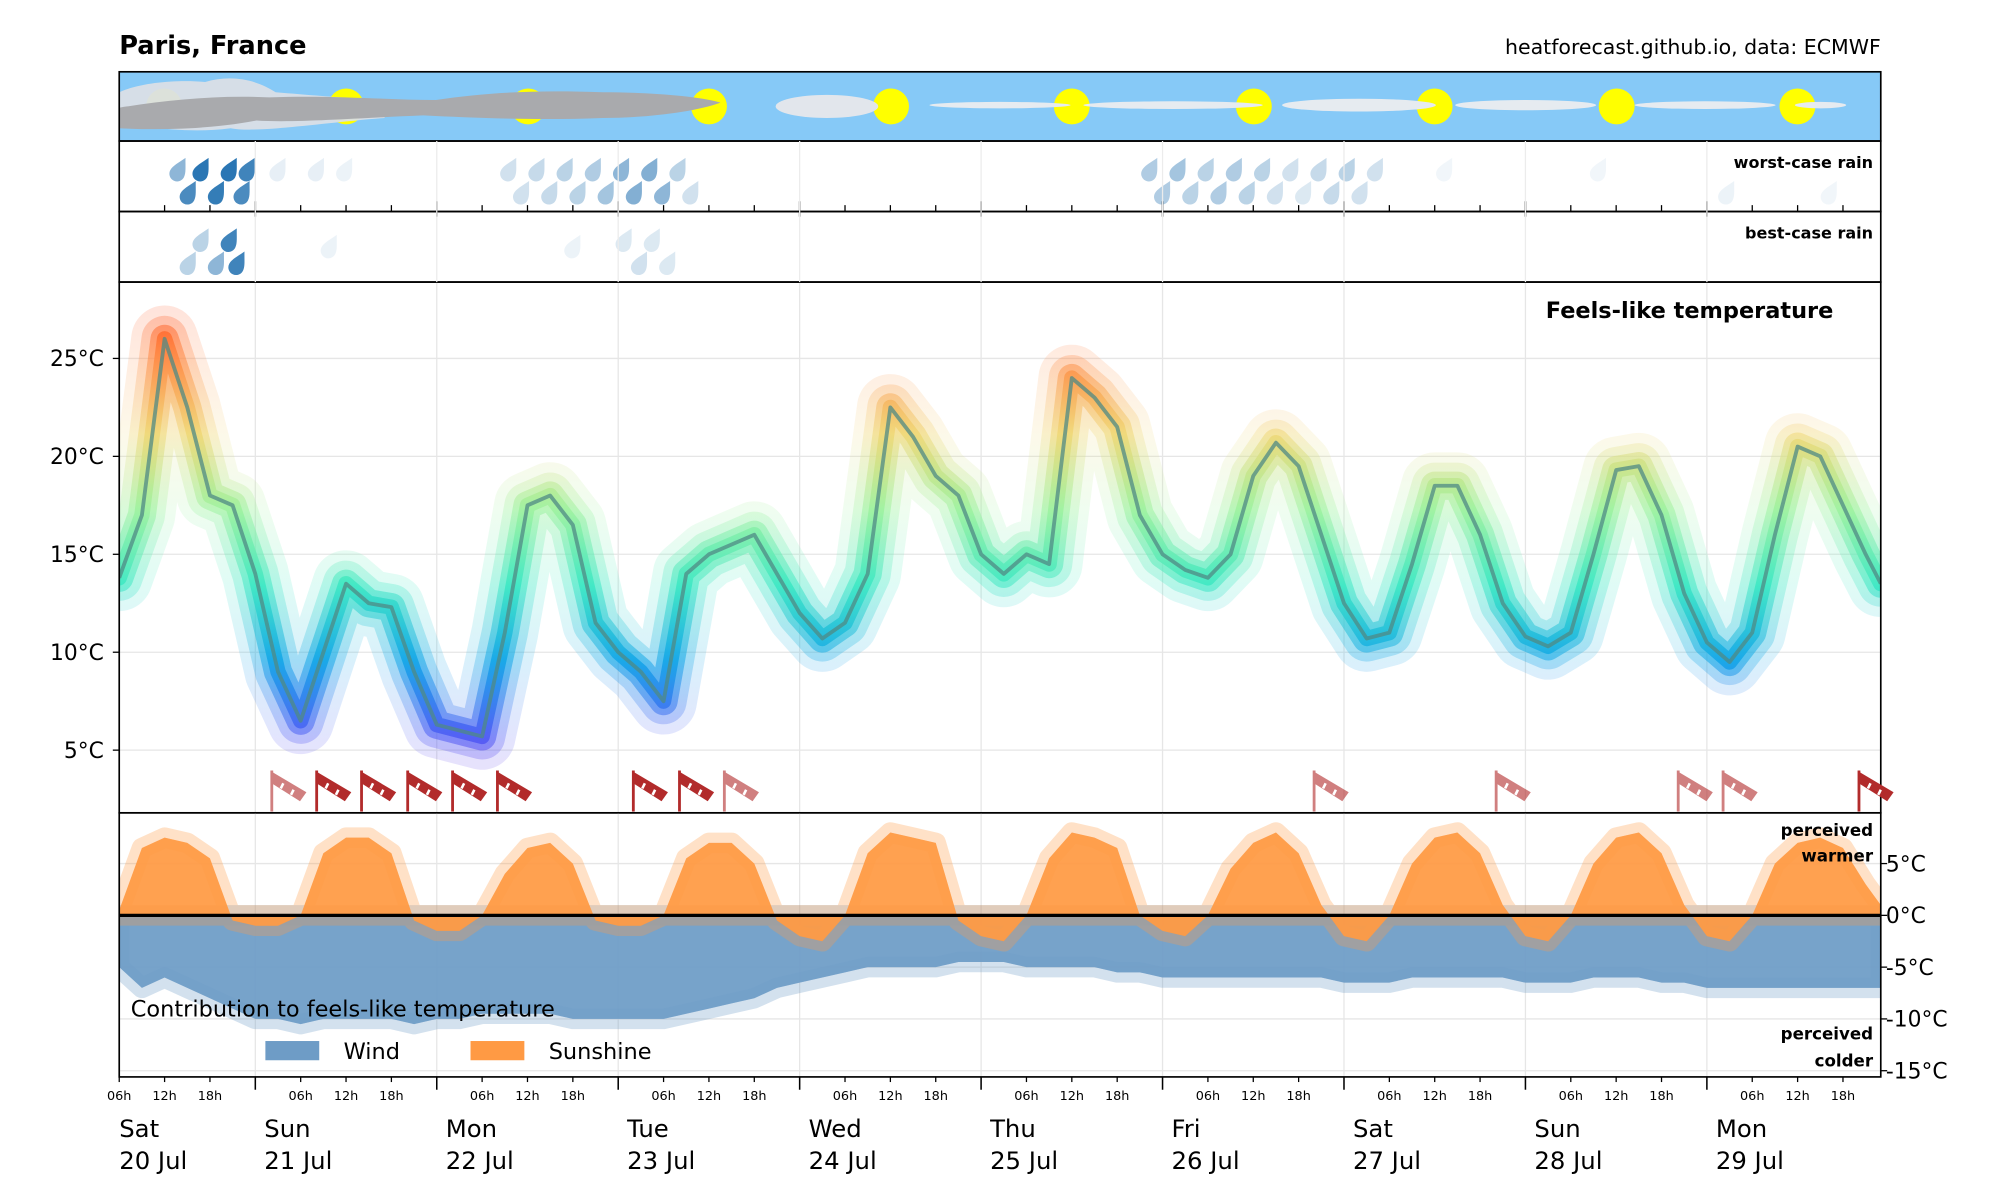 This screenshot has width=2000, height=1200. What do you see at coordinates (77, 653) in the screenshot?
I see `y-tick-label: 10°C` at bounding box center [77, 653].